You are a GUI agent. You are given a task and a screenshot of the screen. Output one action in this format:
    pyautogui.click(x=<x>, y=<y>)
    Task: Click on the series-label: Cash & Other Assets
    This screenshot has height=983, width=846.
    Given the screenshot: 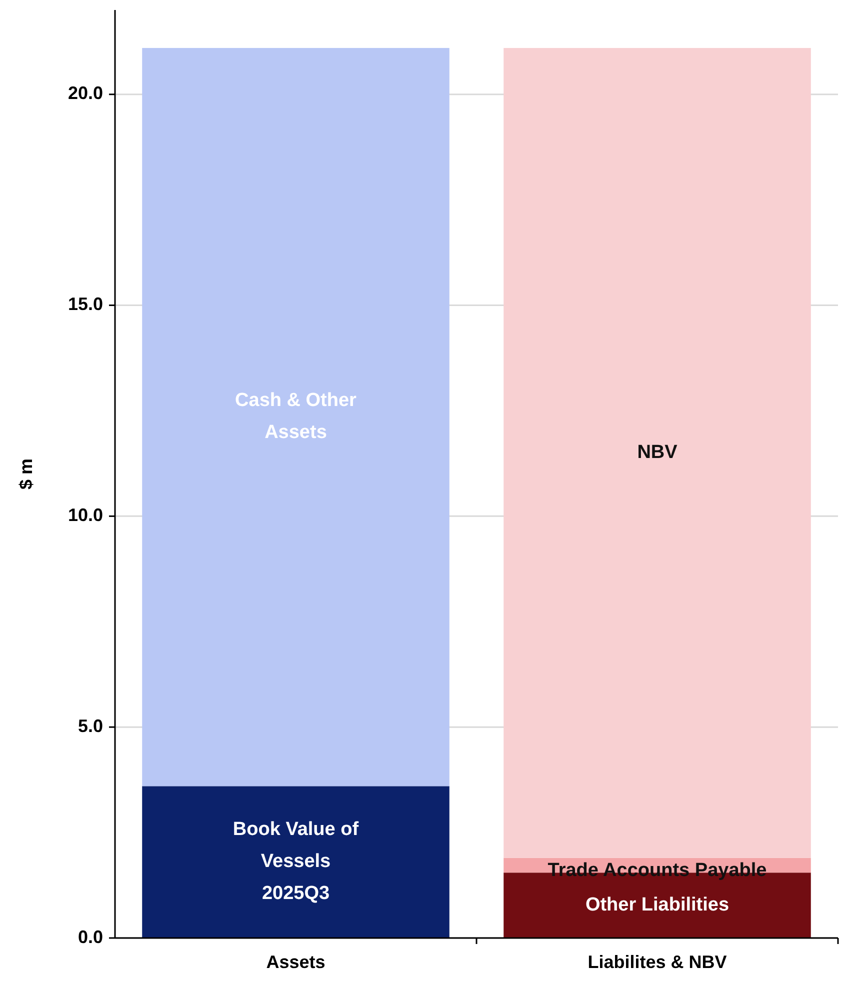 What is the action you would take?
    pyautogui.click(x=296, y=417)
    